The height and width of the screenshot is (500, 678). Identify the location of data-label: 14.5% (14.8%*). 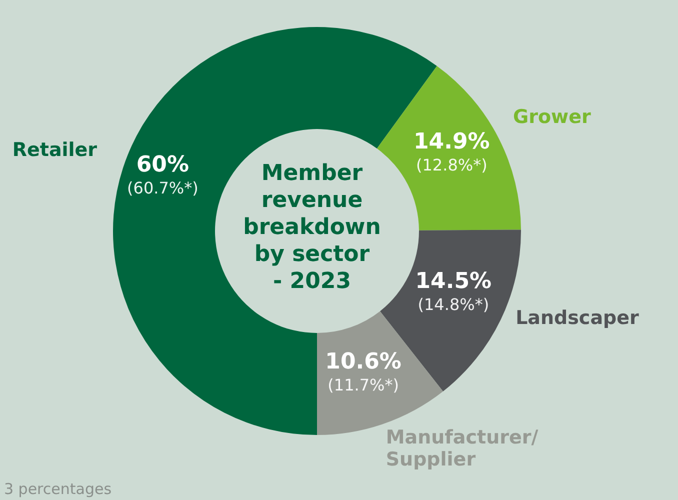
(453, 291).